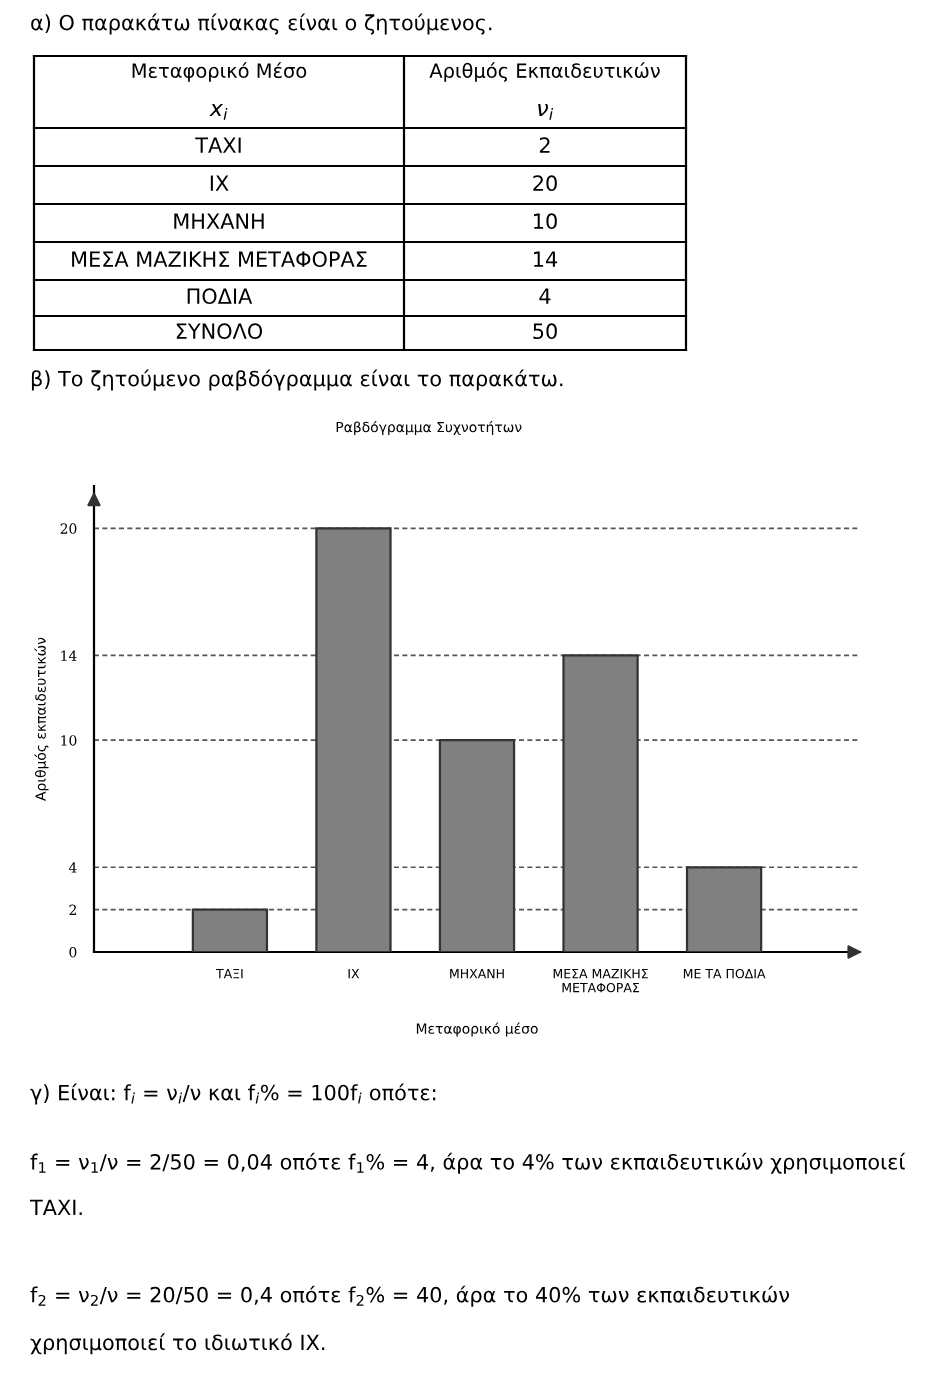 Image resolution: width=932 pixels, height=1390 pixels. Describe the element at coordinates (410, 1320) in the screenshot. I see `text: f$_{2}$ = ν$_{2}$/ν = 20/50 = 0,4 οπότε f$_{2}$% = 40, άρα το 40% των εκπαιδευτικών χρησιμοποιεί το ιδιωτικό ΙΧ.` at that location.